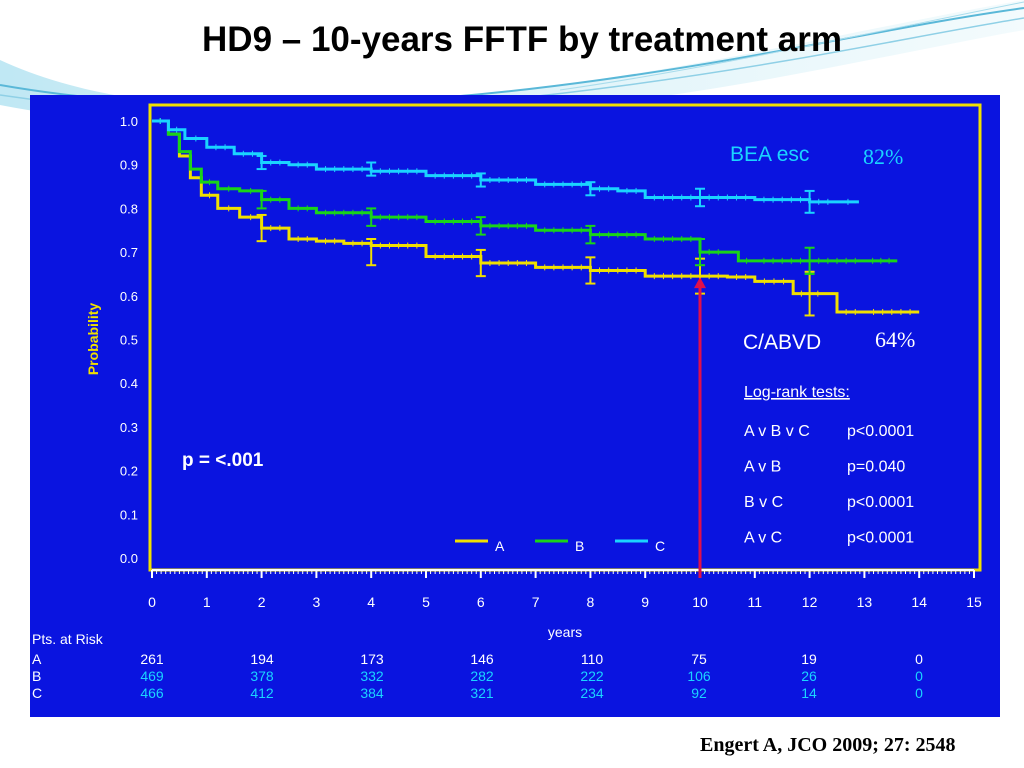 The image size is (1024, 768). Describe the element at coordinates (372, 693) in the screenshot. I see `risk-count: 384` at that location.